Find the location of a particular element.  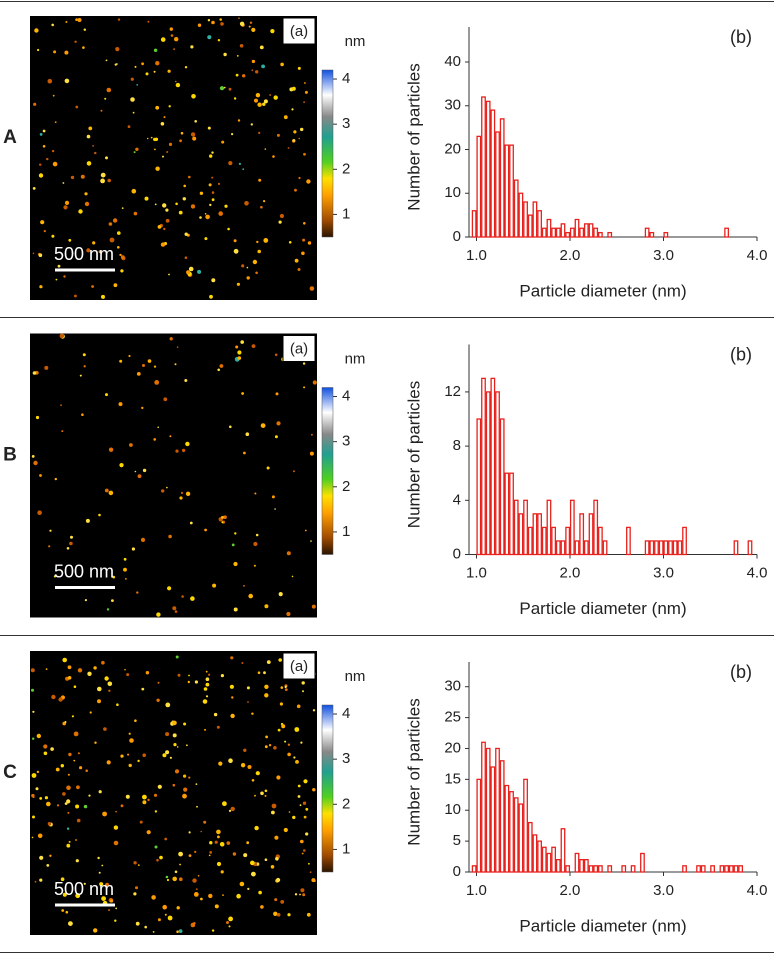

y-tick-label: 40 is located at coordinates (452, 61).